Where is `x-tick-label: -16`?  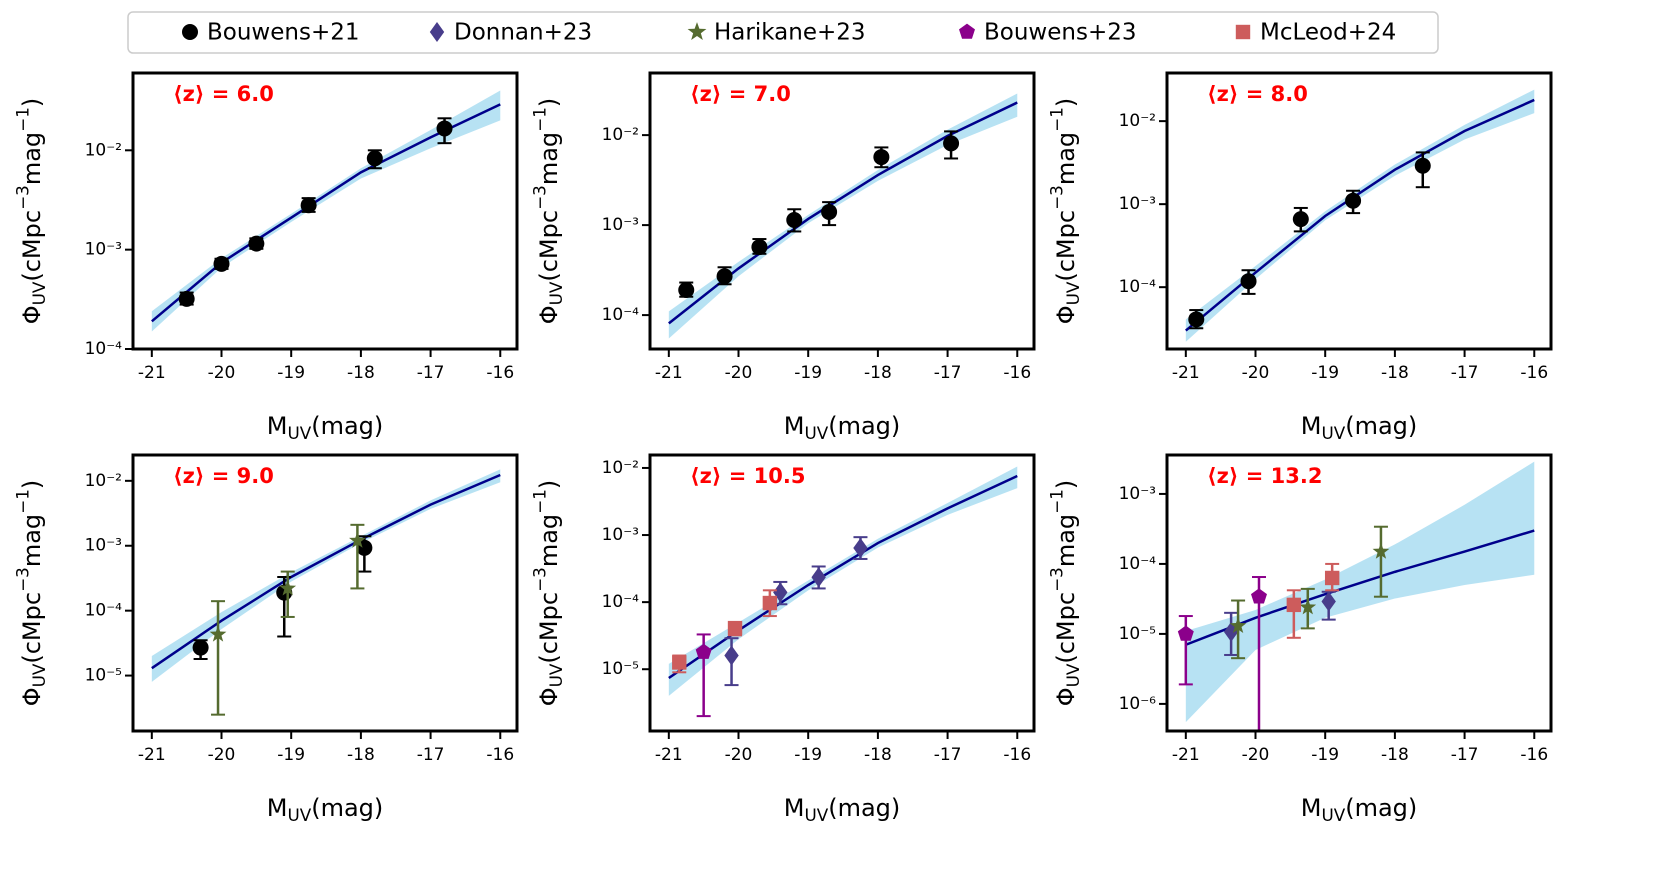 x-tick-label: -16 is located at coordinates (500, 373).